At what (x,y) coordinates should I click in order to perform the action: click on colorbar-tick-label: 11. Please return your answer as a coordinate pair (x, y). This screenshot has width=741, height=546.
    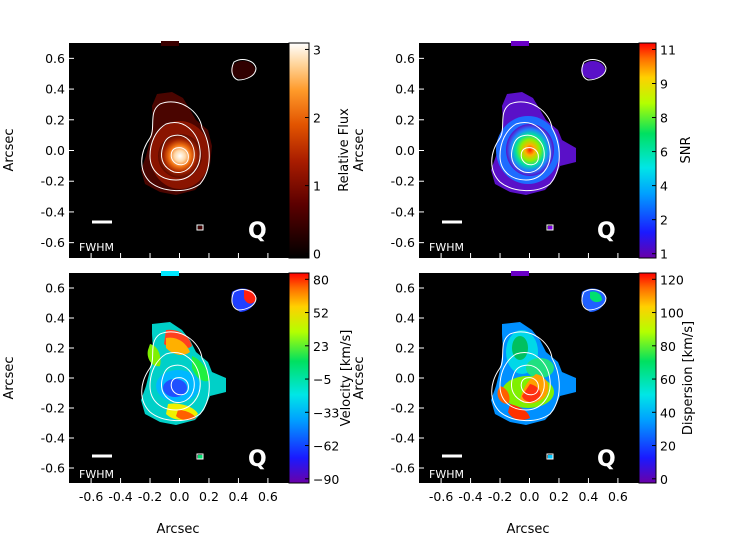
    Looking at the image, I should click on (668, 49).